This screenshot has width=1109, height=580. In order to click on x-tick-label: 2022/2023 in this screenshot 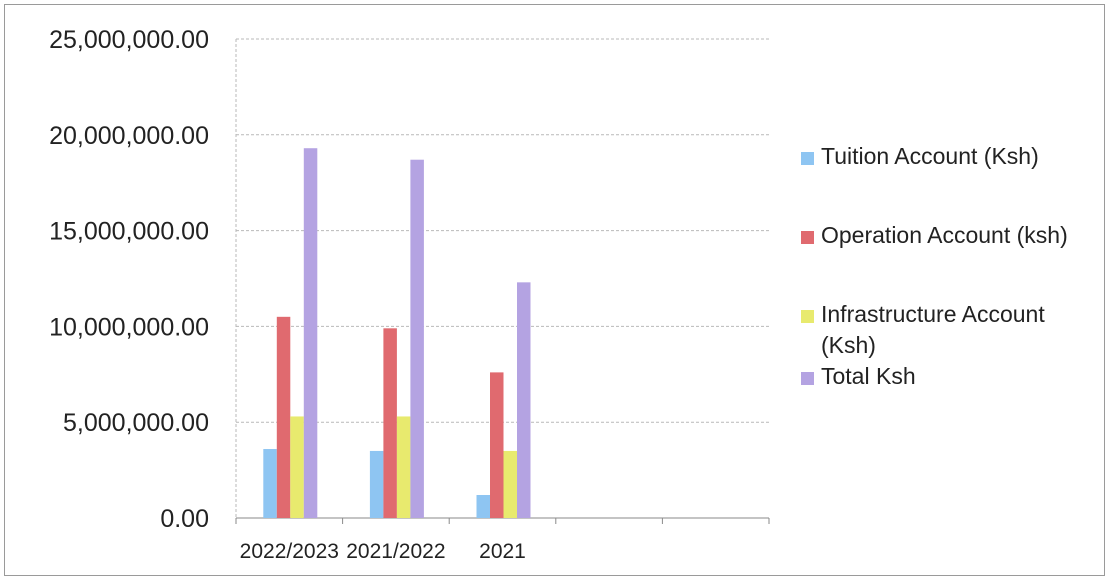, I will do `click(289, 551)`.